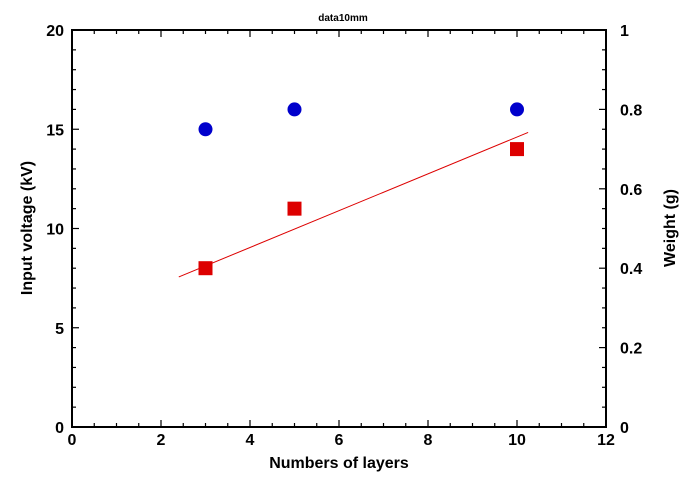  I want to click on x-tick-label: 4, so click(250, 440).